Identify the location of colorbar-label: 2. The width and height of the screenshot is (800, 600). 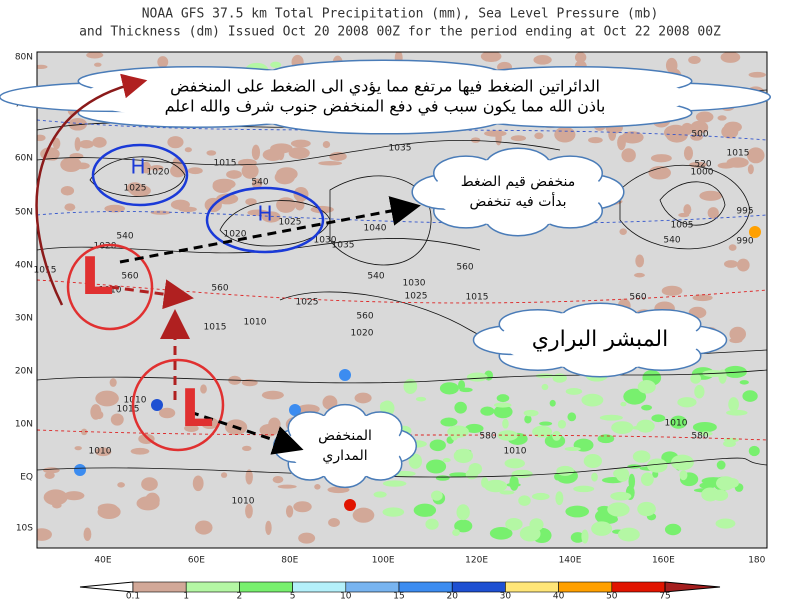
(240, 596).